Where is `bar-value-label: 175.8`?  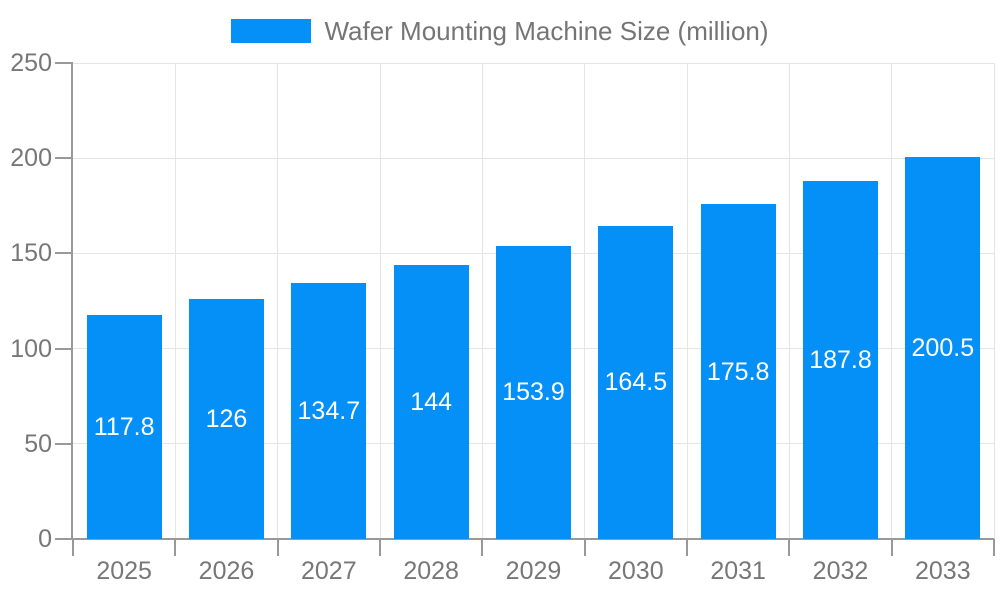 bar-value-label: 175.8 is located at coordinates (738, 371).